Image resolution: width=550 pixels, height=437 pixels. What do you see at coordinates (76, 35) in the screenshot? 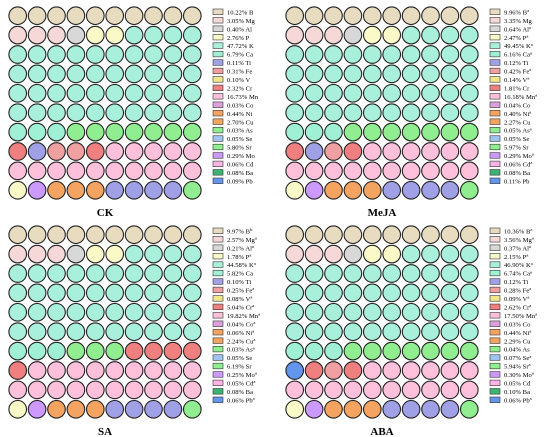
I see `waffle-cell-al` at bounding box center [76, 35].